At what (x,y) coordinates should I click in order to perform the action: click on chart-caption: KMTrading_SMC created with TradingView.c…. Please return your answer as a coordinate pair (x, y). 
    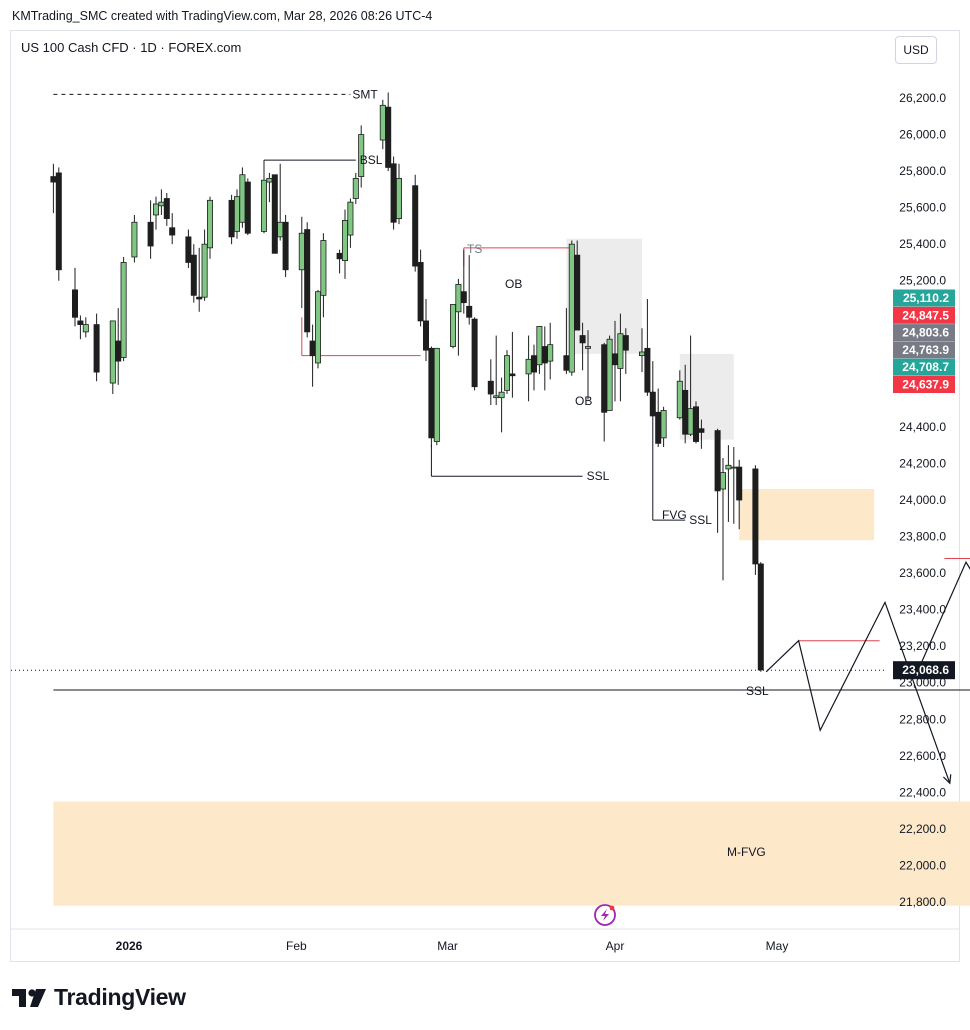
    Looking at the image, I should click on (222, 16).